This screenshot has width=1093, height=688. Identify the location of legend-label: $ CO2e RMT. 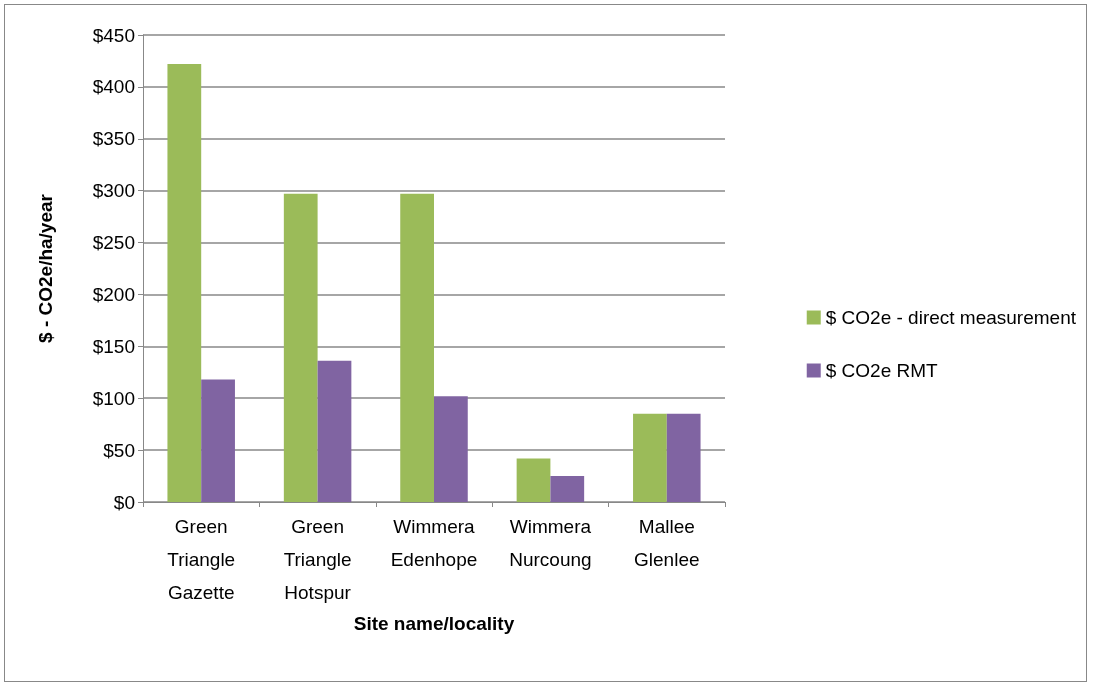
(882, 370).